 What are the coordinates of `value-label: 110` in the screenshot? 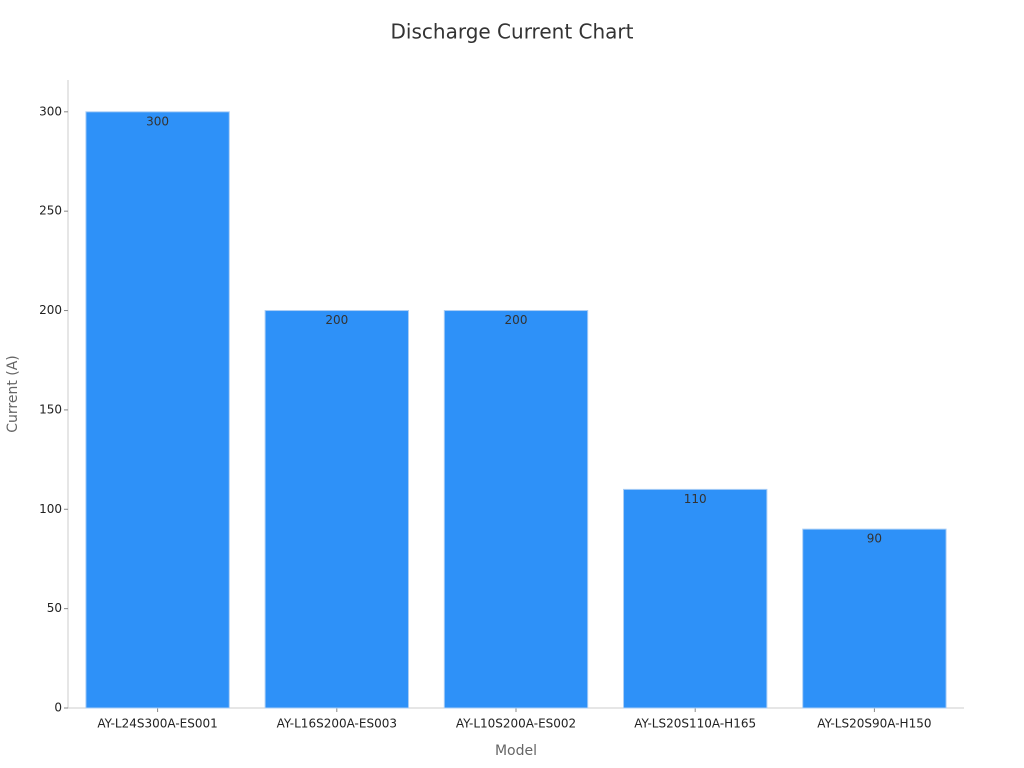 It's located at (695, 499).